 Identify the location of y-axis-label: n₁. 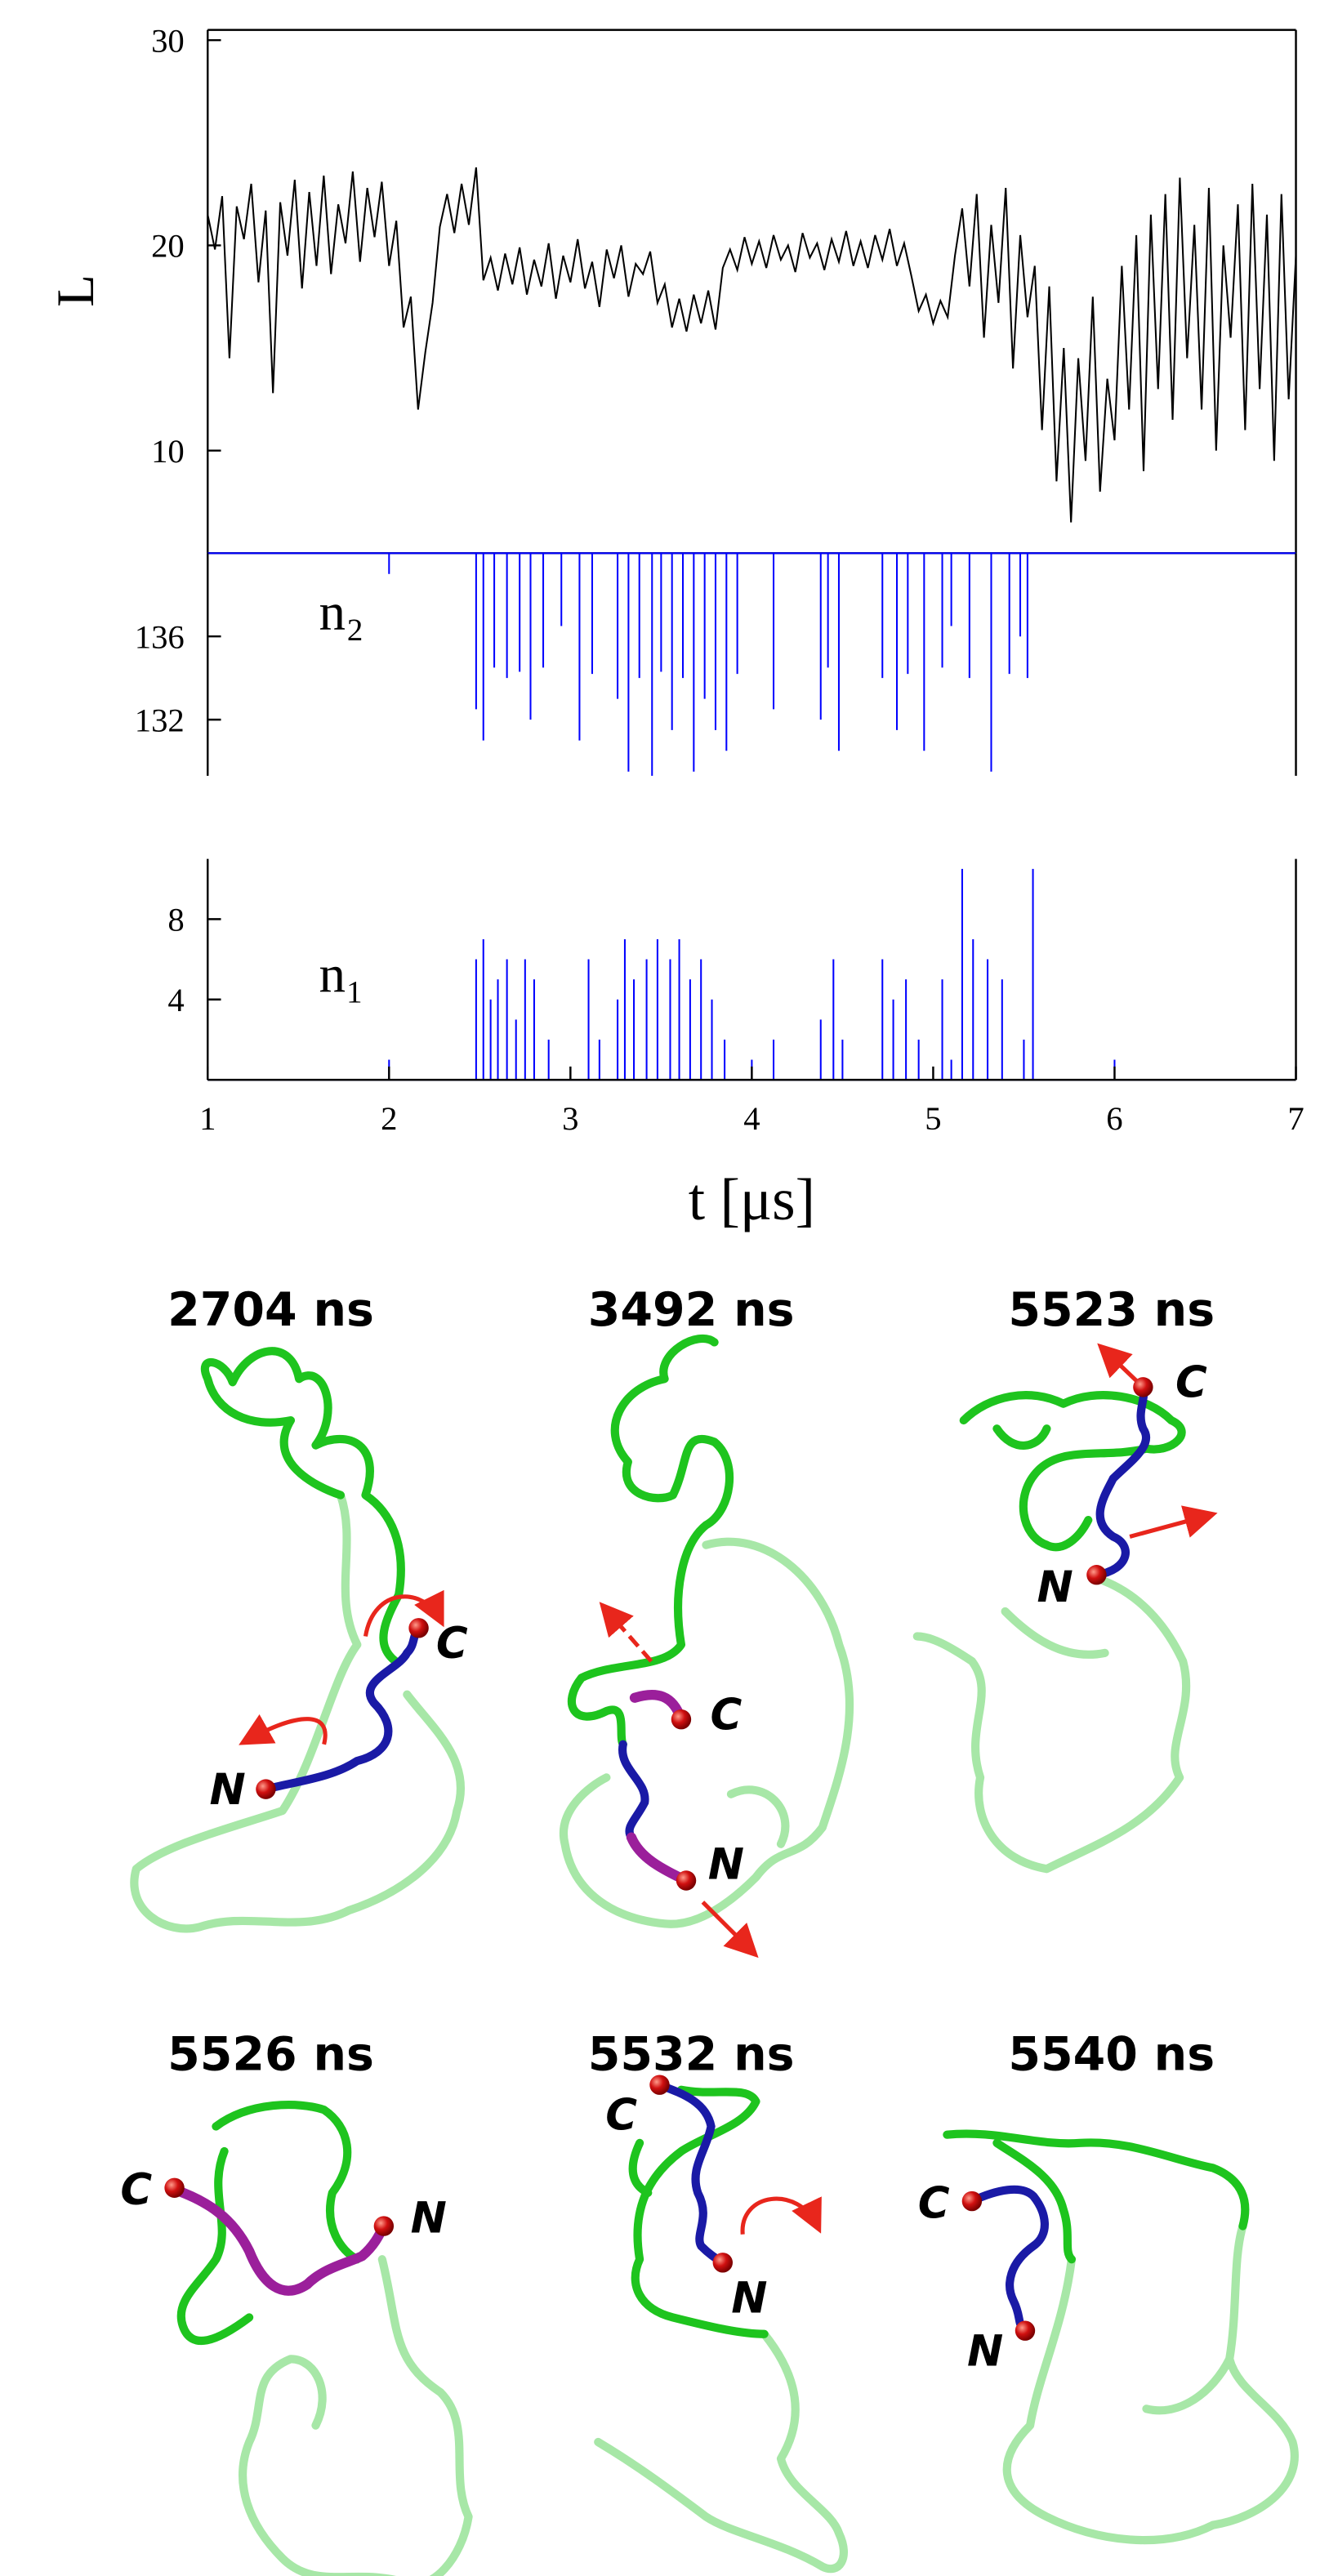
(341, 974).